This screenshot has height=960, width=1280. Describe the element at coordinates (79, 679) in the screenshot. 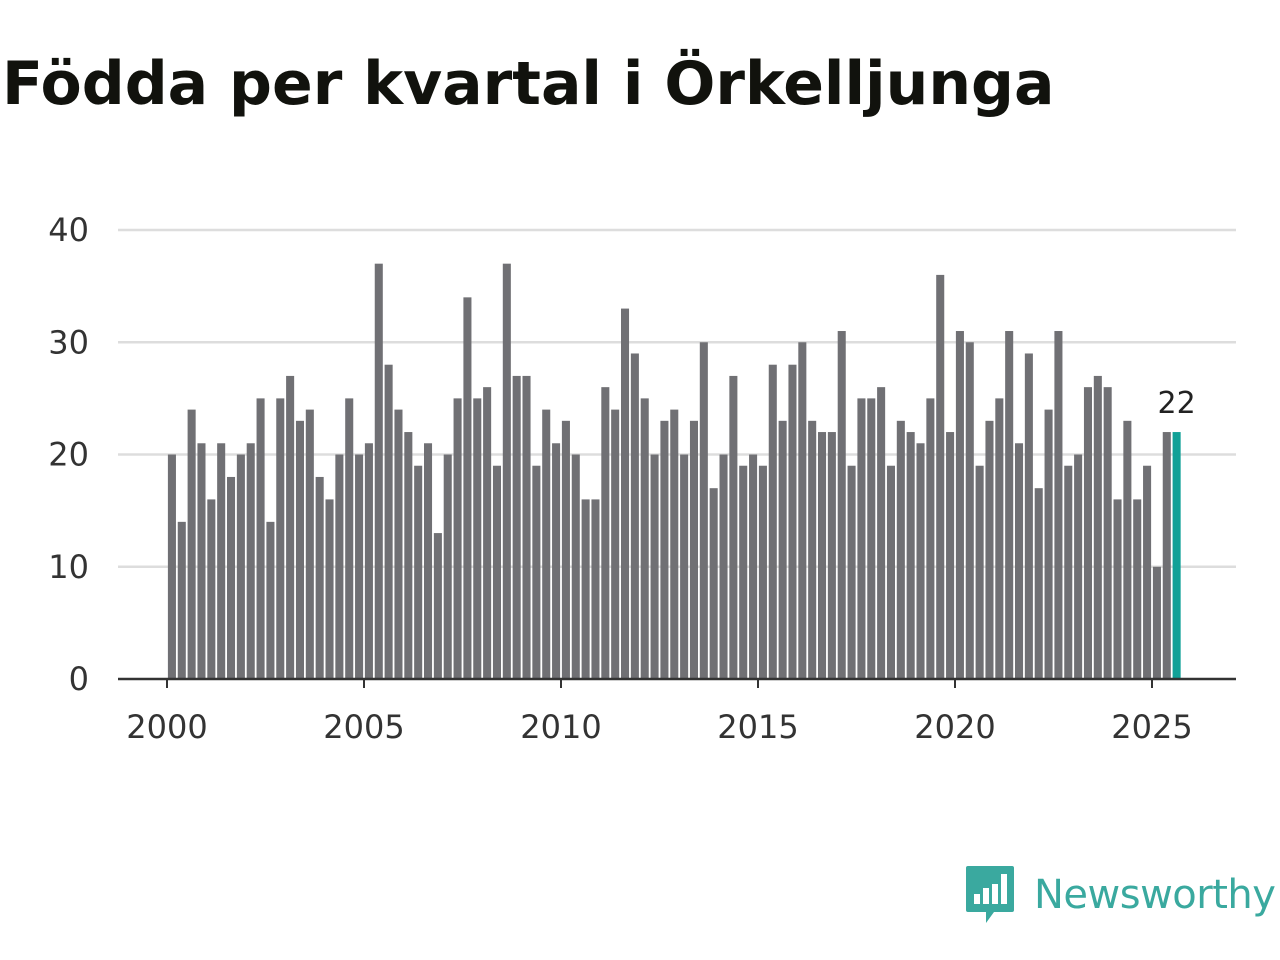

I see `y-tick-label-0: 0` at that location.